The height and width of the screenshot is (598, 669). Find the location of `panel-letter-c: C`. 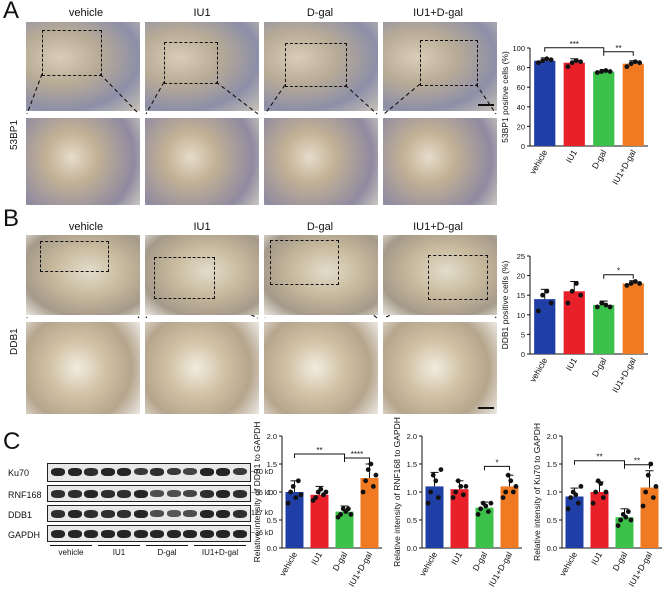

panel-letter-c: C is located at coordinates (12, 441).